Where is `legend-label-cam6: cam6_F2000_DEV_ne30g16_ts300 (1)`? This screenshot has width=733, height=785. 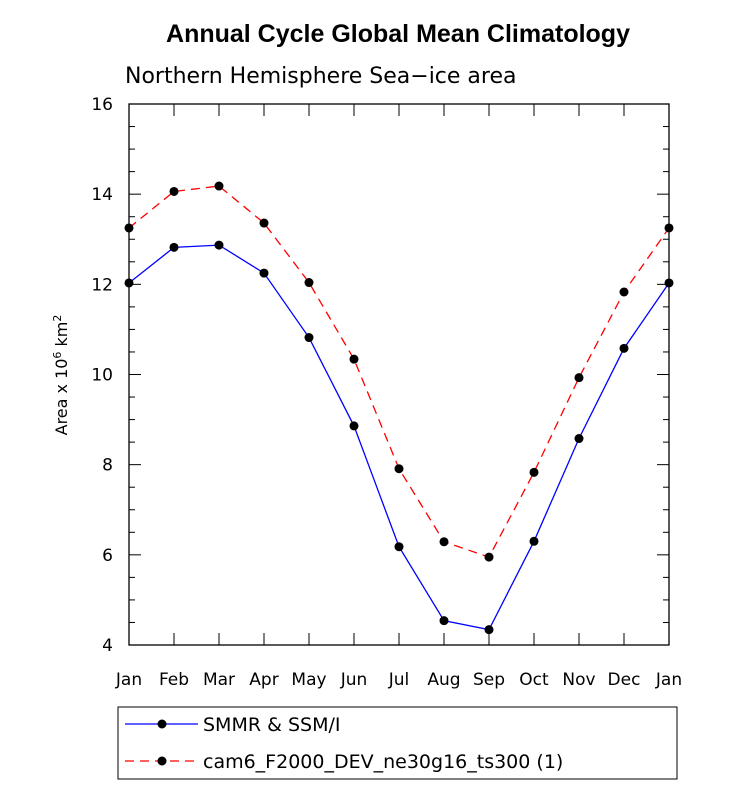
legend-label-cam6: cam6_F2000_DEV_ne30g16_ts300 (1) is located at coordinates (383, 762).